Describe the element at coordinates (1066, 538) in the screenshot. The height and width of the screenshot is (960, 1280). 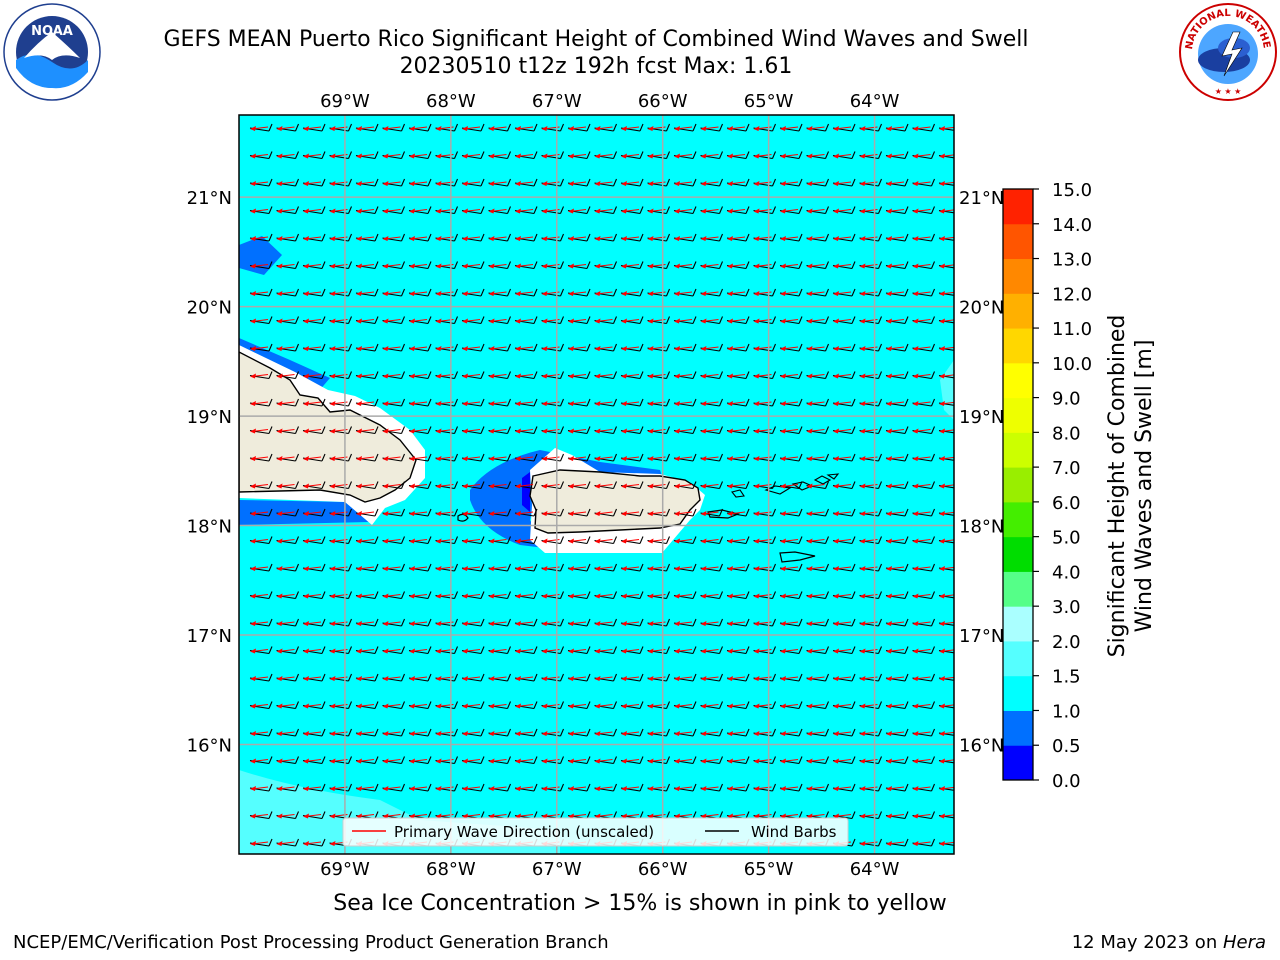
I see `colorbar-tick-label: 5.0` at that location.